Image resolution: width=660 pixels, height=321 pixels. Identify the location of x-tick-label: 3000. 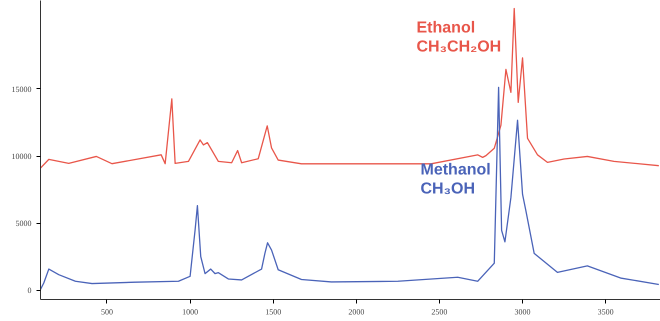
(522, 312).